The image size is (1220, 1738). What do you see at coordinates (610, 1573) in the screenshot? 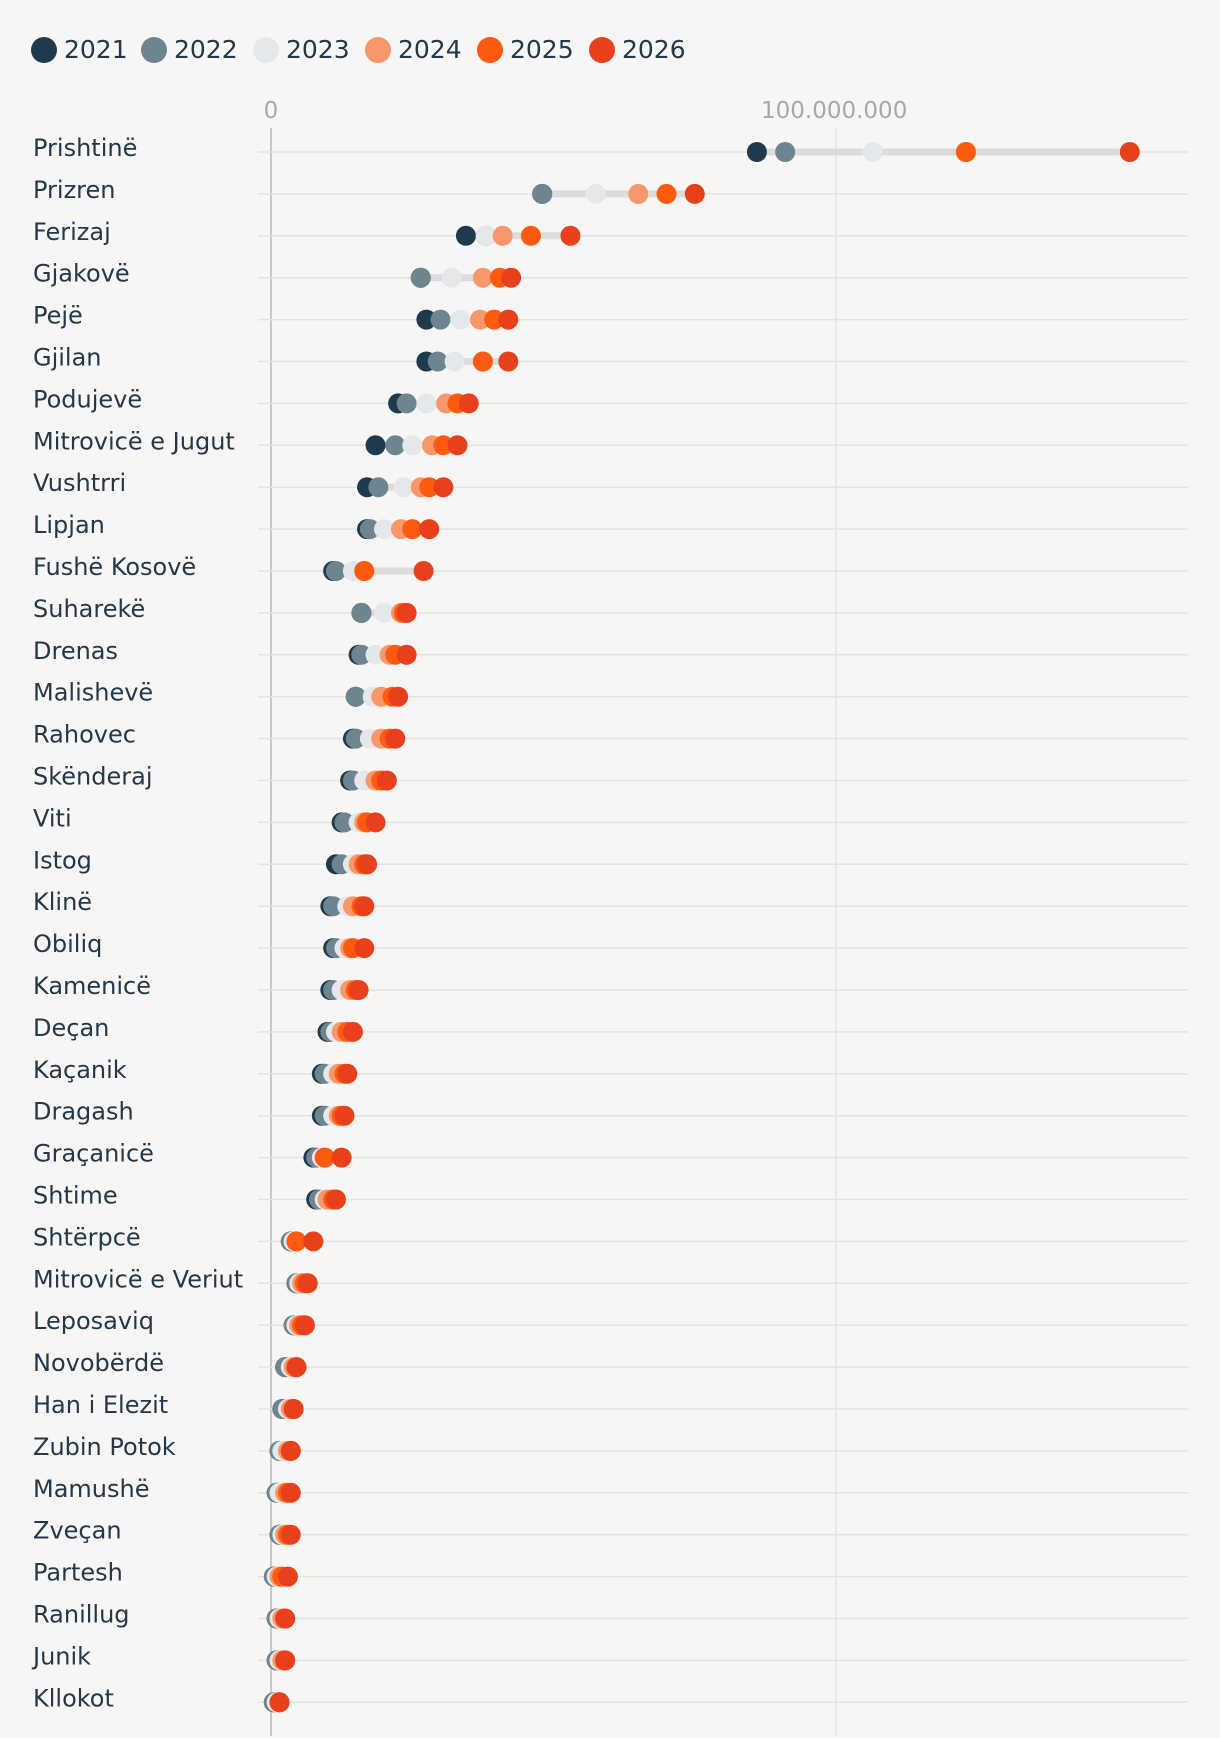
I see `row-partesh: Partesh` at bounding box center [610, 1573].